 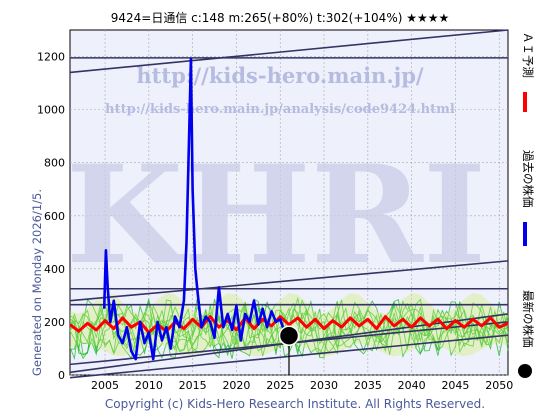 What do you see at coordinates (54, 216) in the screenshot?
I see `y-tick-label: 600` at bounding box center [54, 216].